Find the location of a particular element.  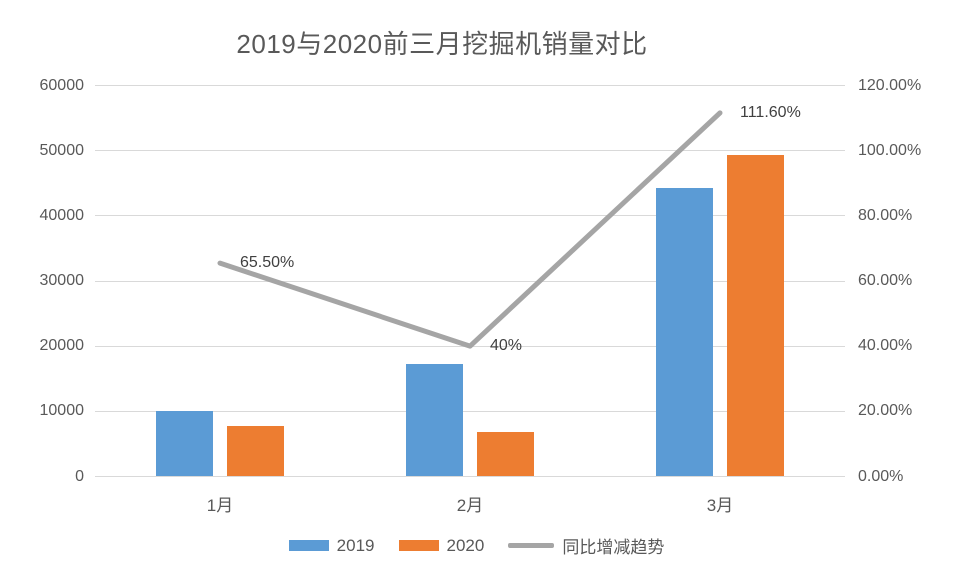

bar-2020-2月 is located at coordinates (505, 454).